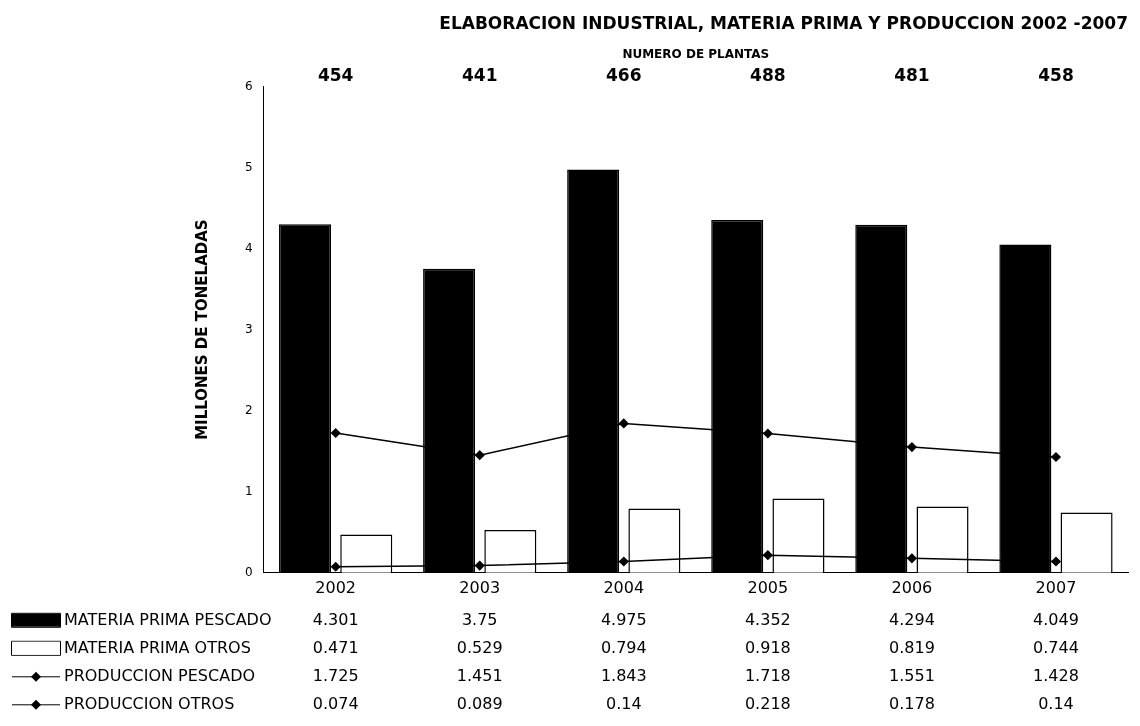  What do you see at coordinates (335, 647) in the screenshot?
I see `data-label: 0.471` at bounding box center [335, 647].